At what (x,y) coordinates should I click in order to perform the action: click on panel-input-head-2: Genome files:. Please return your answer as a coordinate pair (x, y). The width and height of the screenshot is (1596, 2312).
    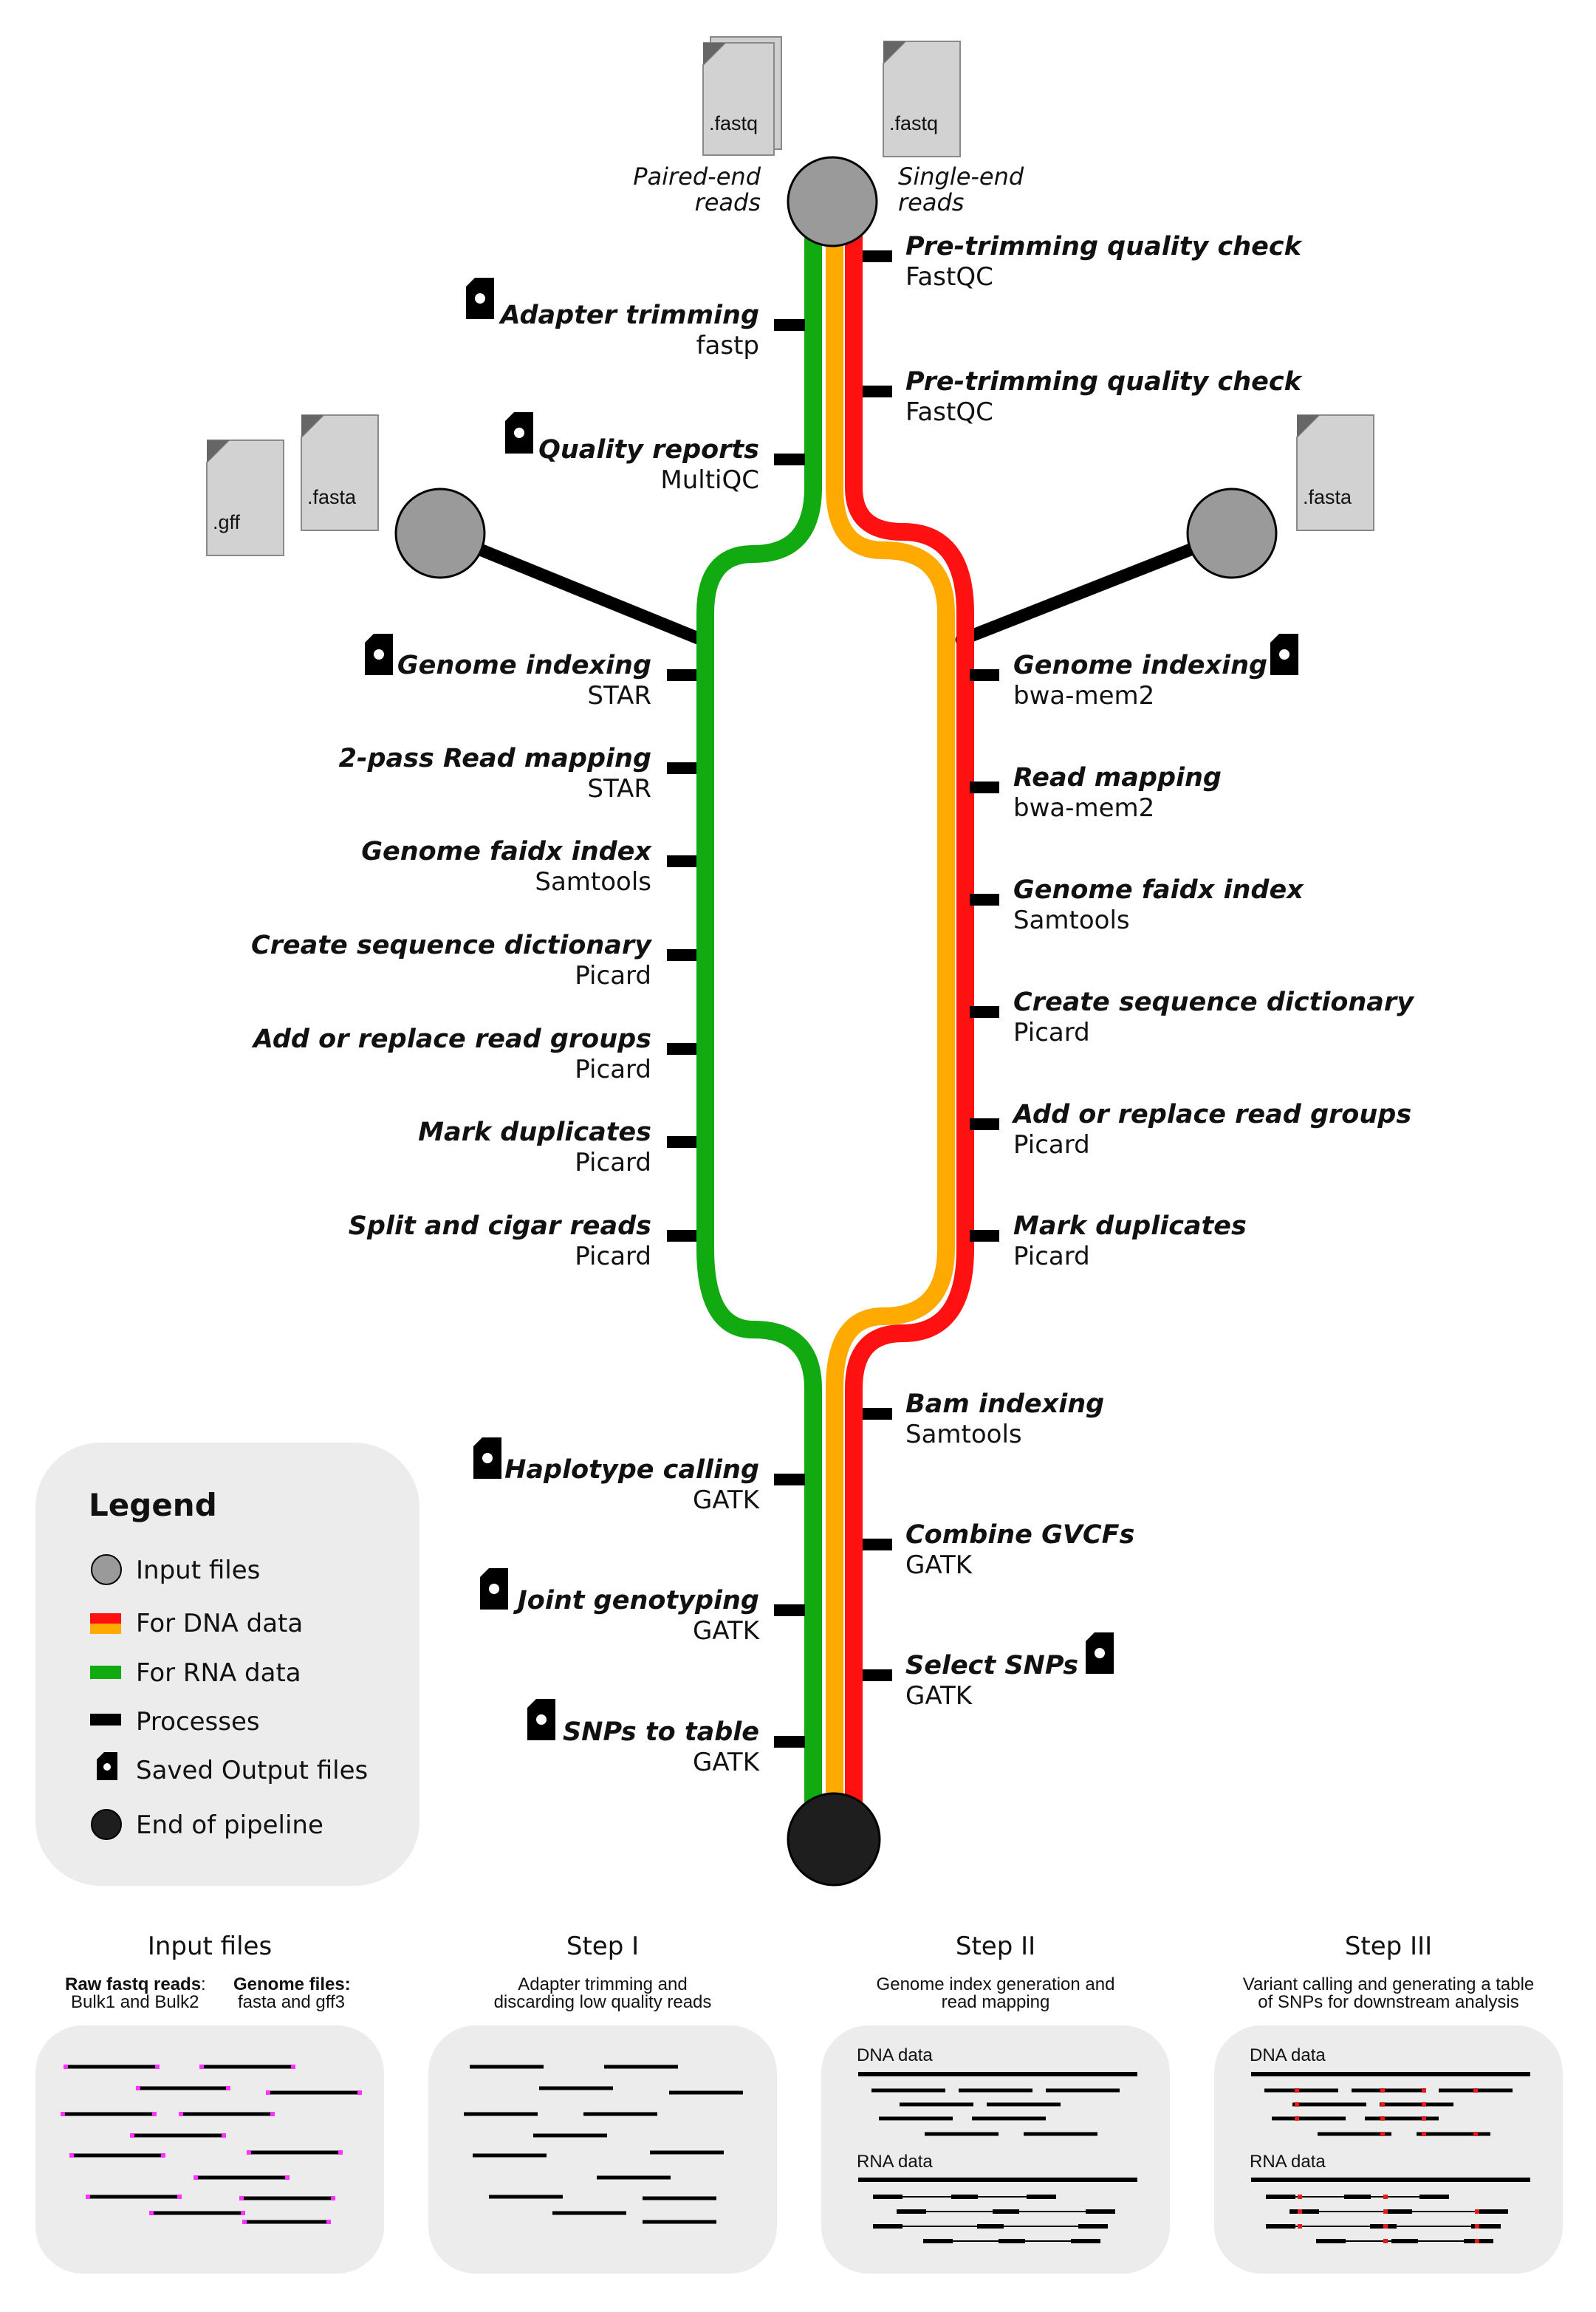
    Looking at the image, I should click on (292, 1984).